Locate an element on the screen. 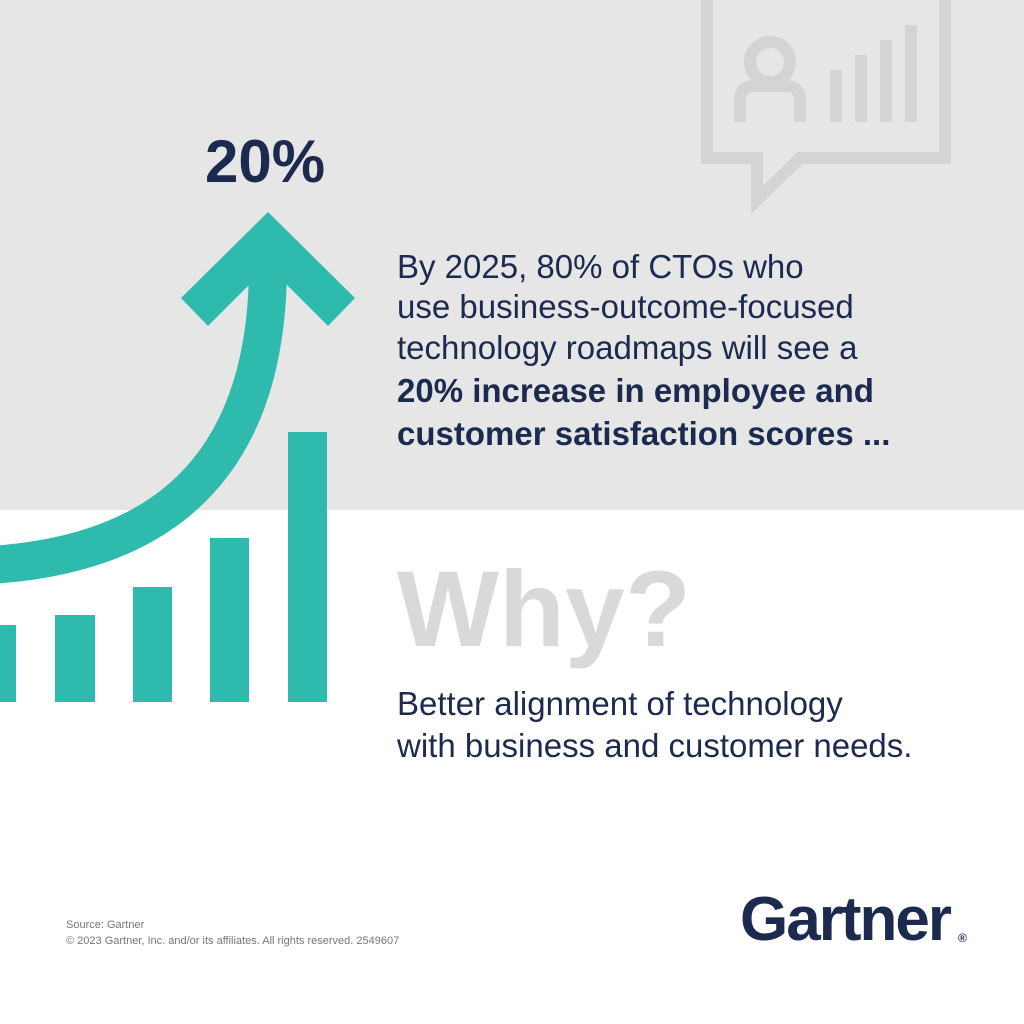  speech-icon is located at coordinates (826, 107).